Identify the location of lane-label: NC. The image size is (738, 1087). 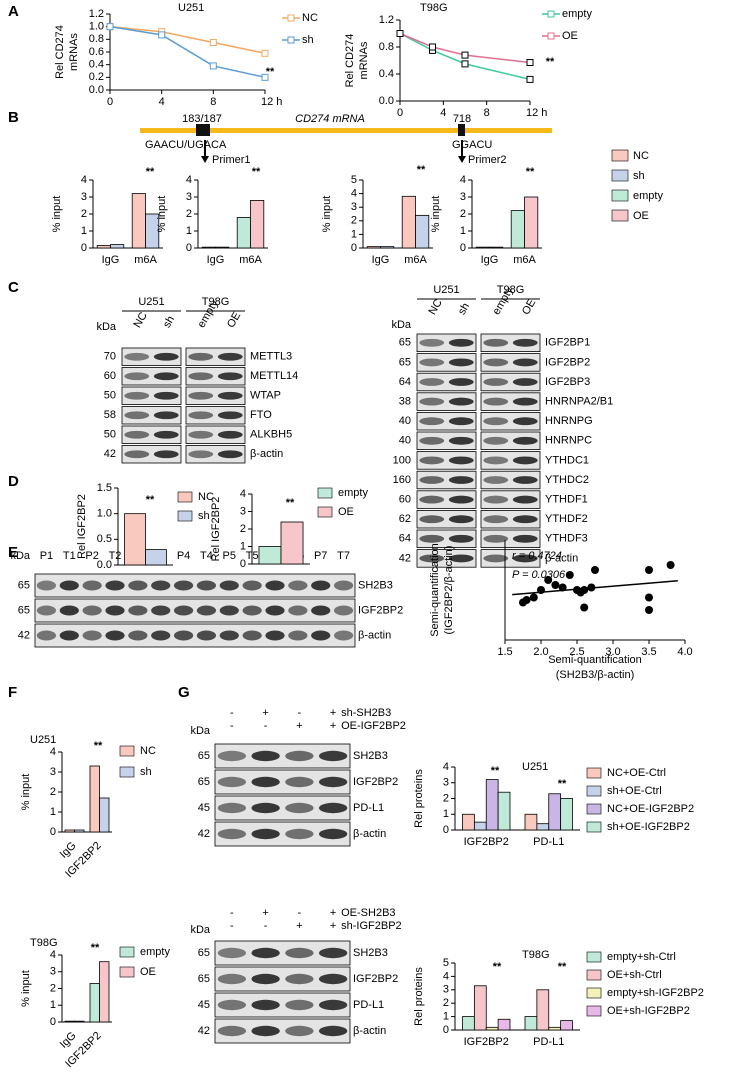
(435, 307).